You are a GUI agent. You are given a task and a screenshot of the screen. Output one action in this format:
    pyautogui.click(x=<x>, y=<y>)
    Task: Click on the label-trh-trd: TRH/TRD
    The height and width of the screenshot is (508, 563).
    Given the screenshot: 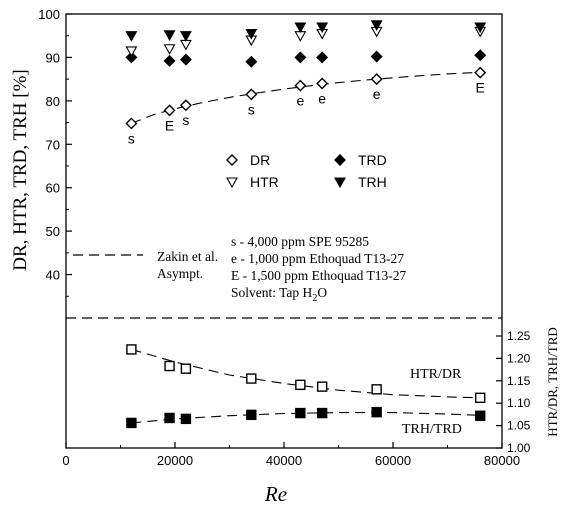 What is the action you would take?
    pyautogui.click(x=432, y=429)
    